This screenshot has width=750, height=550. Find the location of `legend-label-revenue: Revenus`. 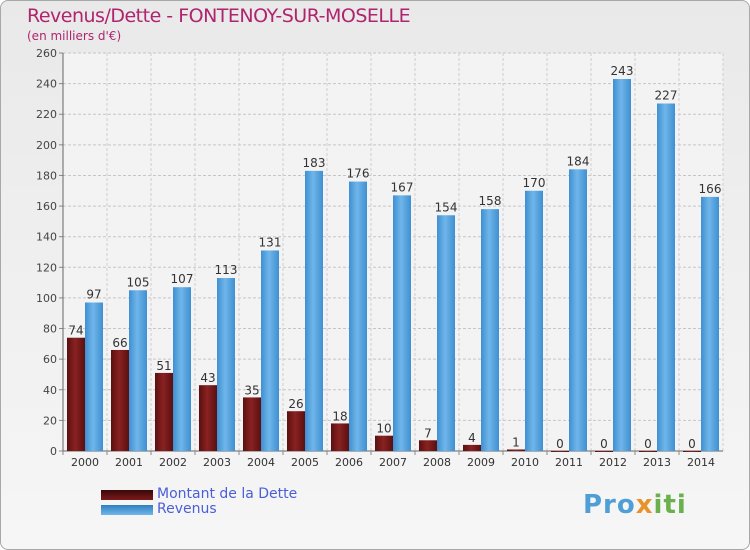

legend-label-revenue: Revenus is located at coordinates (187, 509).